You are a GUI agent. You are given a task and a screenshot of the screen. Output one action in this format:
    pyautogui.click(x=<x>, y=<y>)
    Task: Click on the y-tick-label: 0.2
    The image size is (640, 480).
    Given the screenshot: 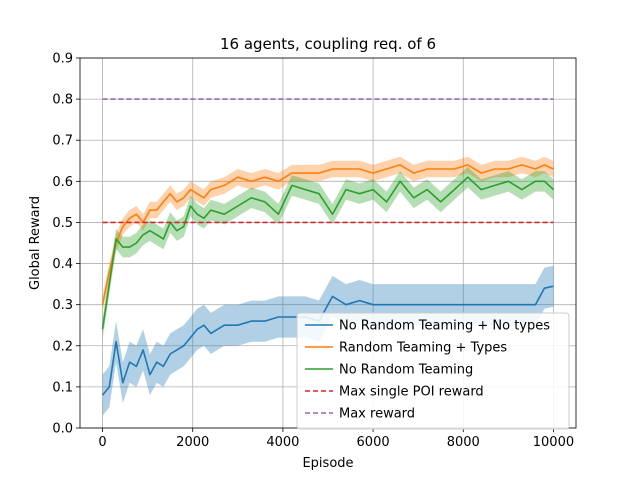 What is the action you would take?
    pyautogui.click(x=62, y=346)
    